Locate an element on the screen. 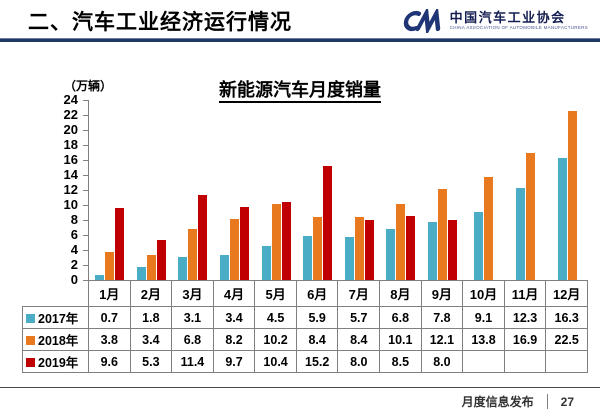 Image resolution: width=600 pixels, height=415 pixels. cell-2019-m5: 10.4 is located at coordinates (275, 361).